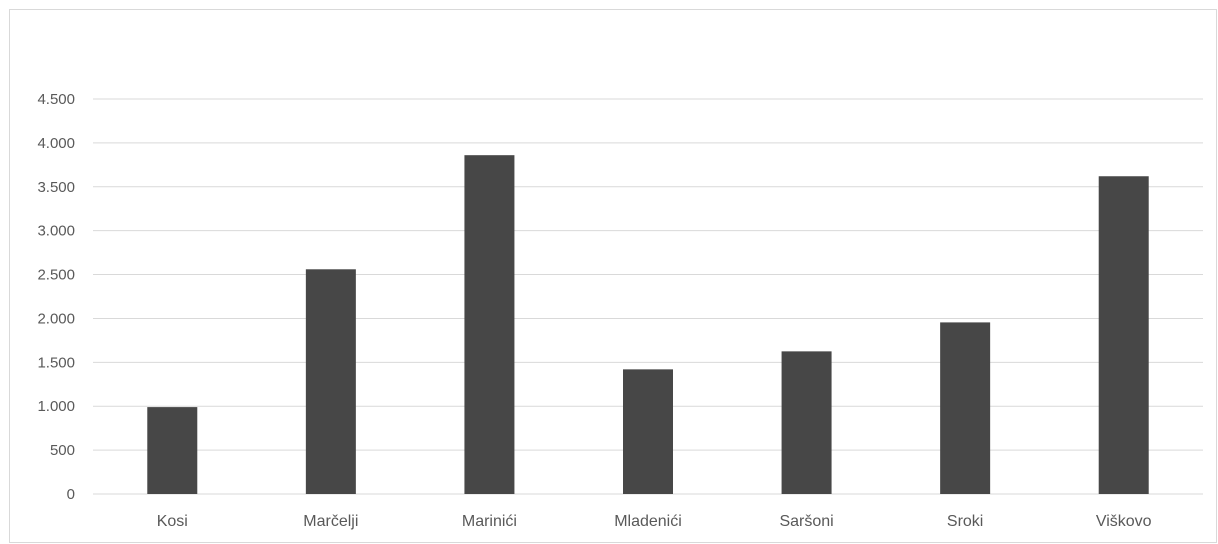  Describe the element at coordinates (965, 521) in the screenshot. I see `x-category-label: Sroki` at that location.